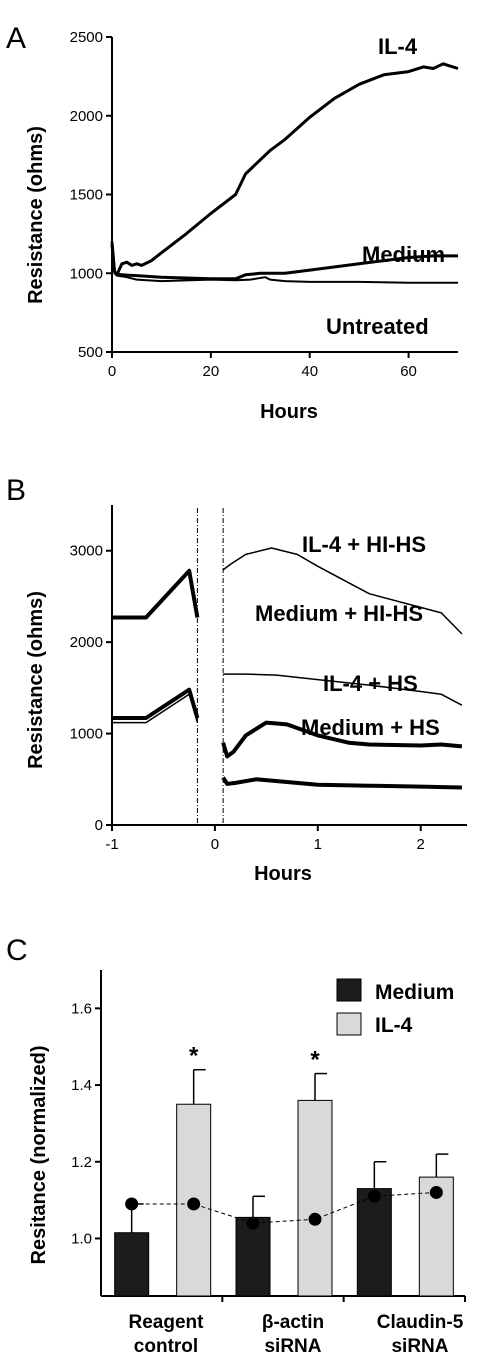 This screenshot has height=1360, width=490. What do you see at coordinates (420, 1322) in the screenshot?
I see `c-cat-3-line1: Claudin-5` at bounding box center [420, 1322].